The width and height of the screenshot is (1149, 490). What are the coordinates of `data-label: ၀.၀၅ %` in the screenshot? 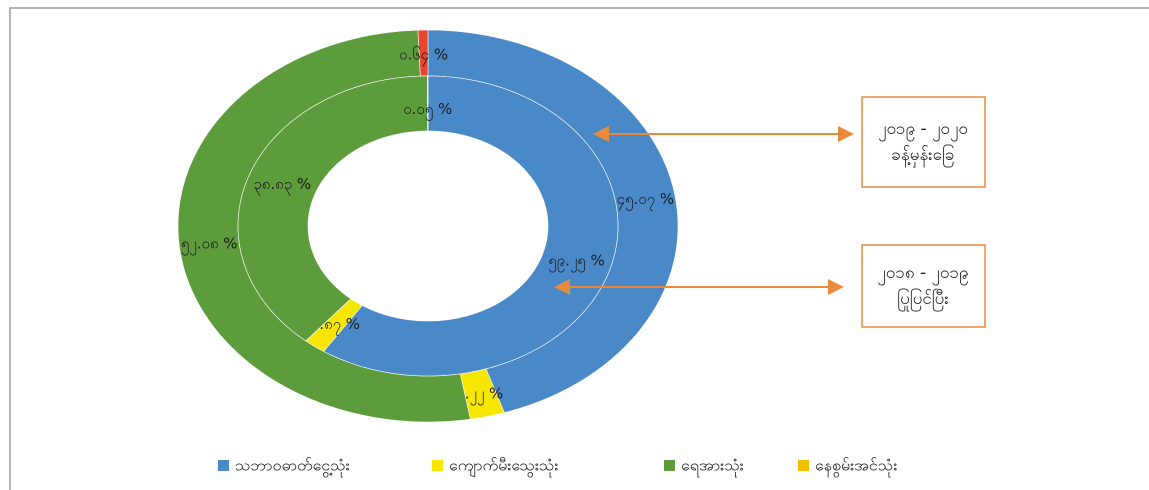 It's located at (427, 110).